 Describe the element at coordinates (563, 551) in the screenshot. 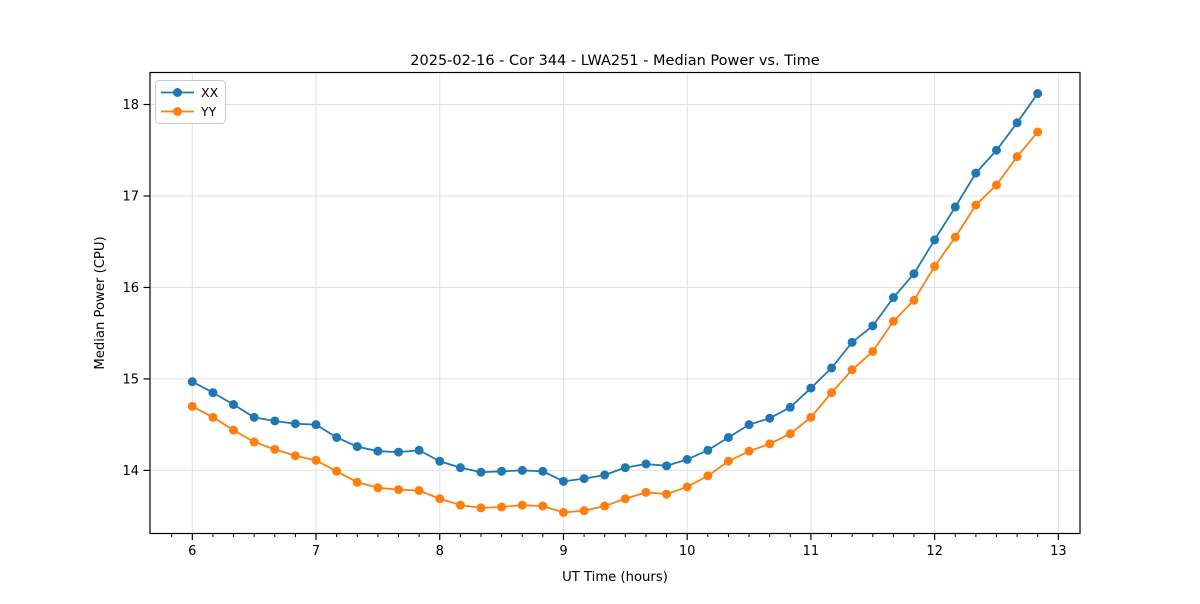

I see `x-tick-label: 9` at that location.